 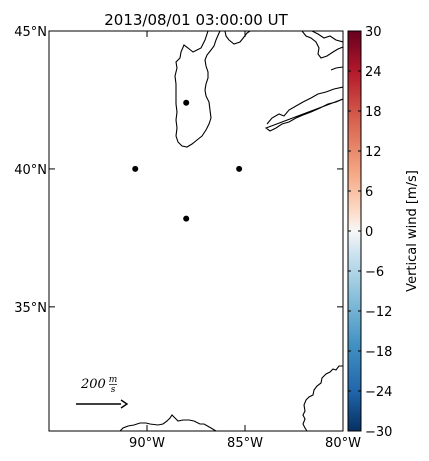 I want to click on station-markers, so click(x=187, y=160).